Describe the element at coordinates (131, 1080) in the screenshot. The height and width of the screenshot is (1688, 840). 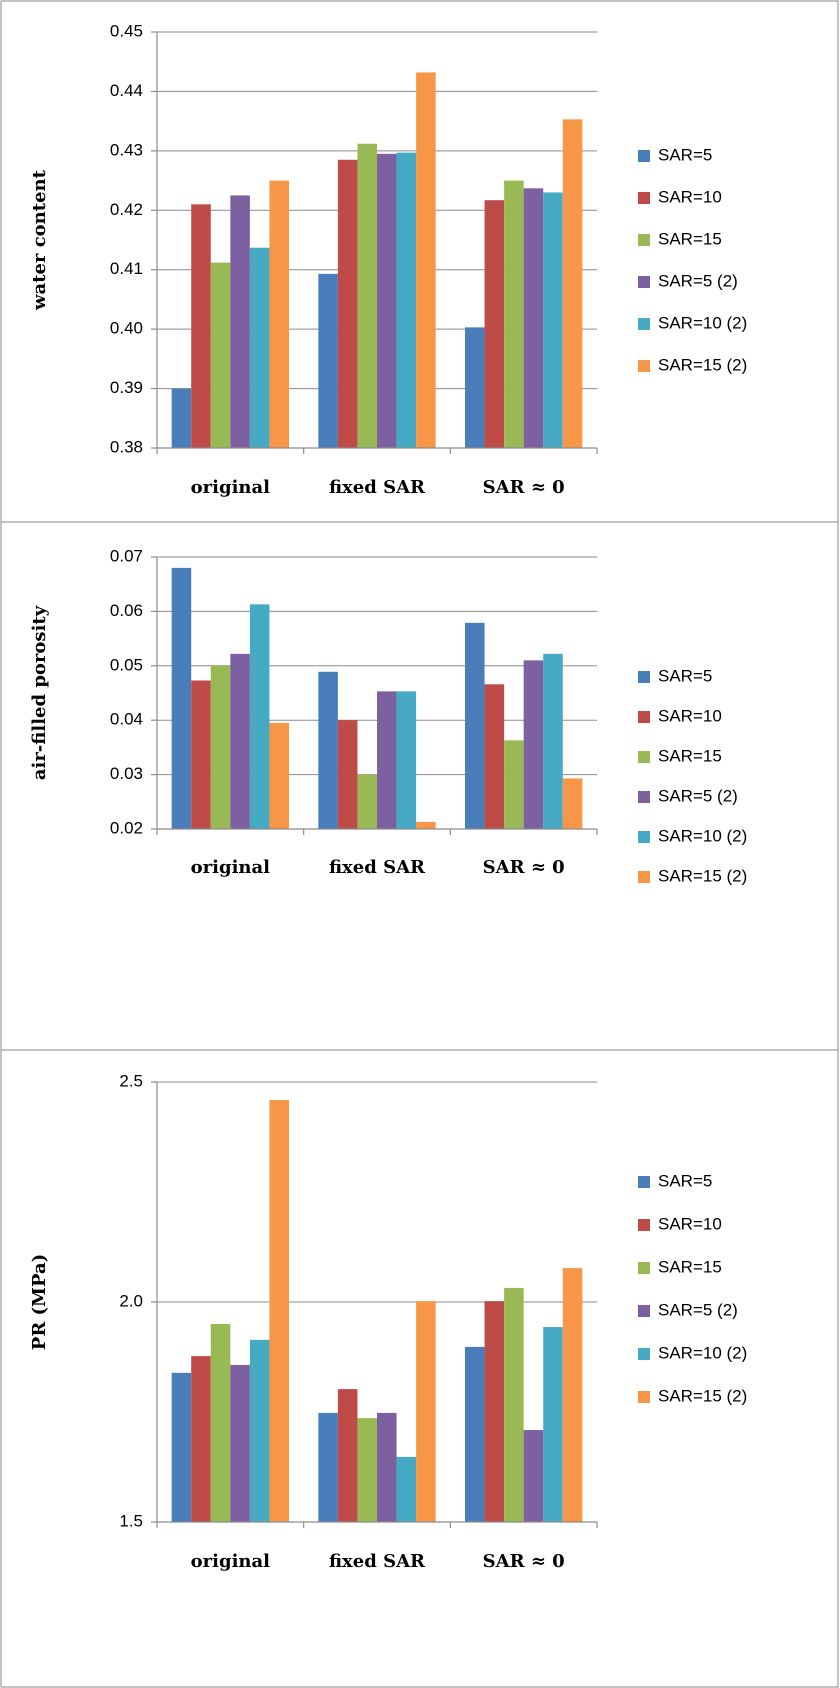
I see `y-tick-label: 2.5` at that location.